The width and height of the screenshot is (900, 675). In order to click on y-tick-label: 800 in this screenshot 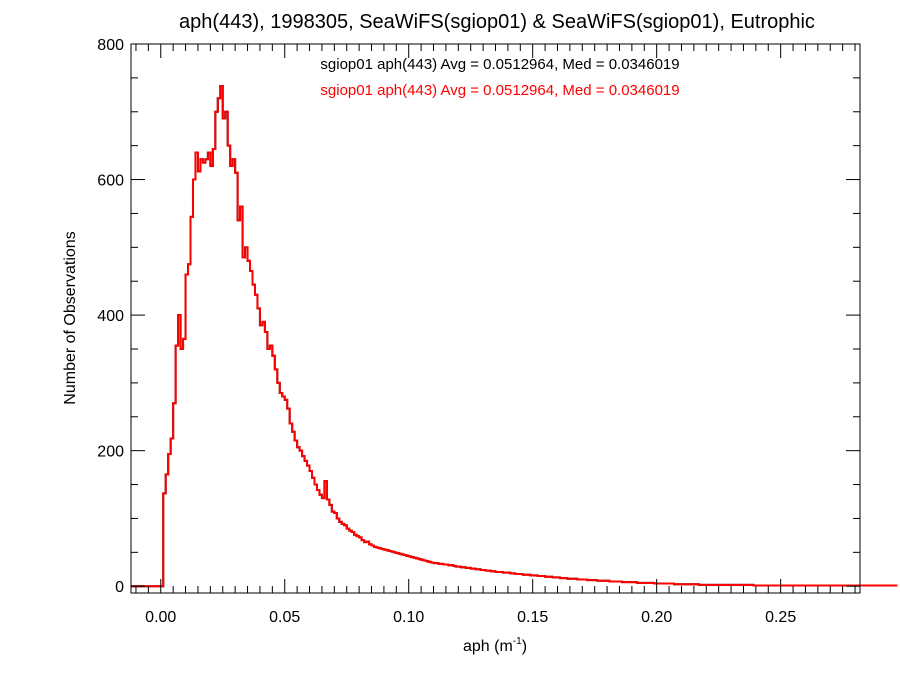, I will do `click(110, 45)`.